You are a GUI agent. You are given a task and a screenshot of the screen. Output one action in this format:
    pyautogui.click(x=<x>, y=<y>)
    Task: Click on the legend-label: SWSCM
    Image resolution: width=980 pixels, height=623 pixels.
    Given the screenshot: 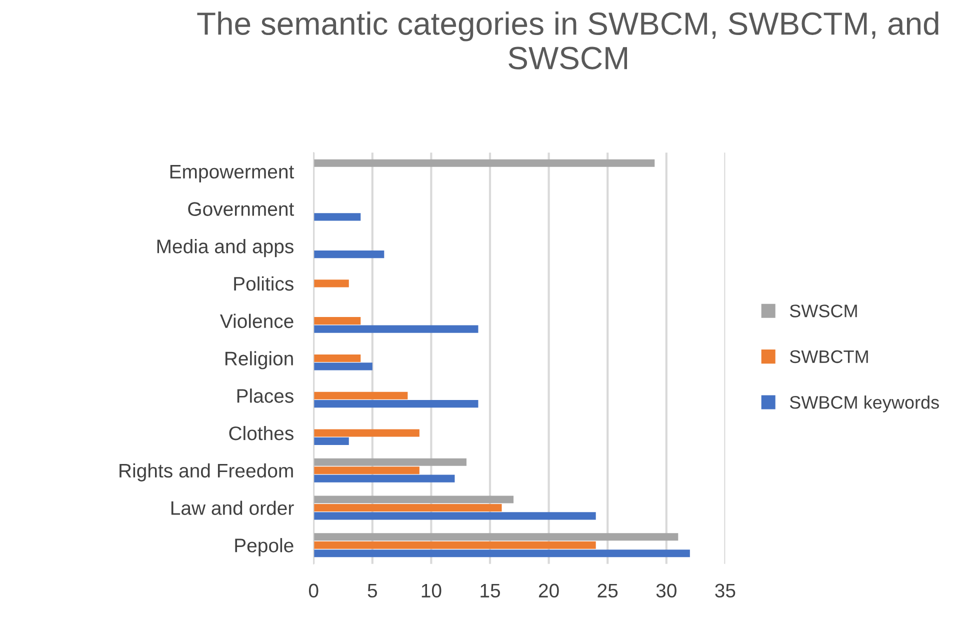 What is the action you would take?
    pyautogui.click(x=823, y=311)
    